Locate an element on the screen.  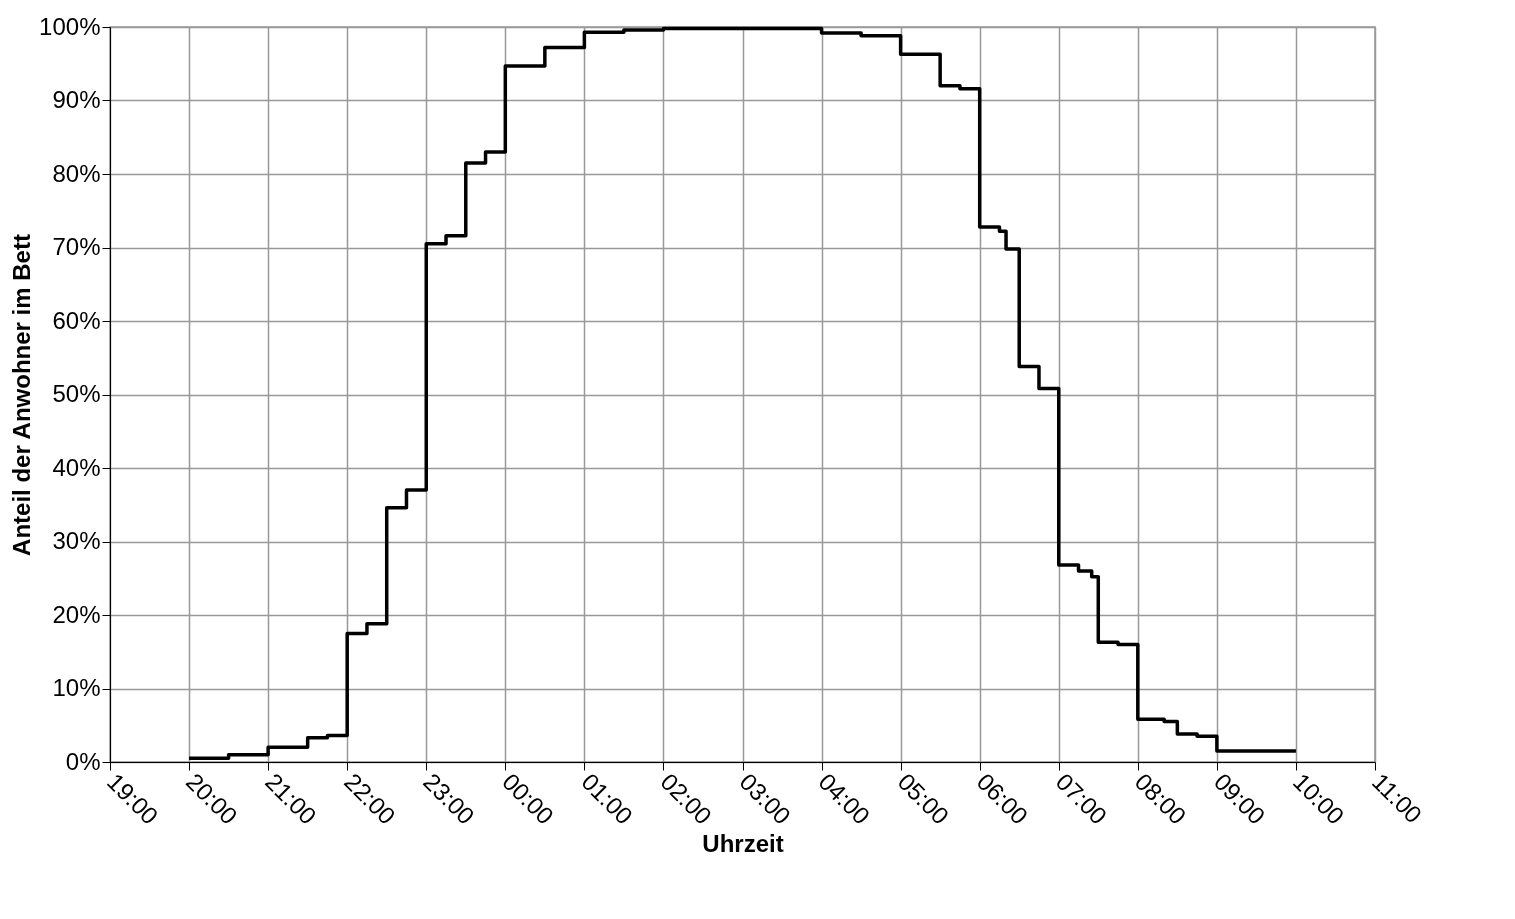
y-axis-title: Anteil der Anwohner im Bett is located at coordinates (22, 395).